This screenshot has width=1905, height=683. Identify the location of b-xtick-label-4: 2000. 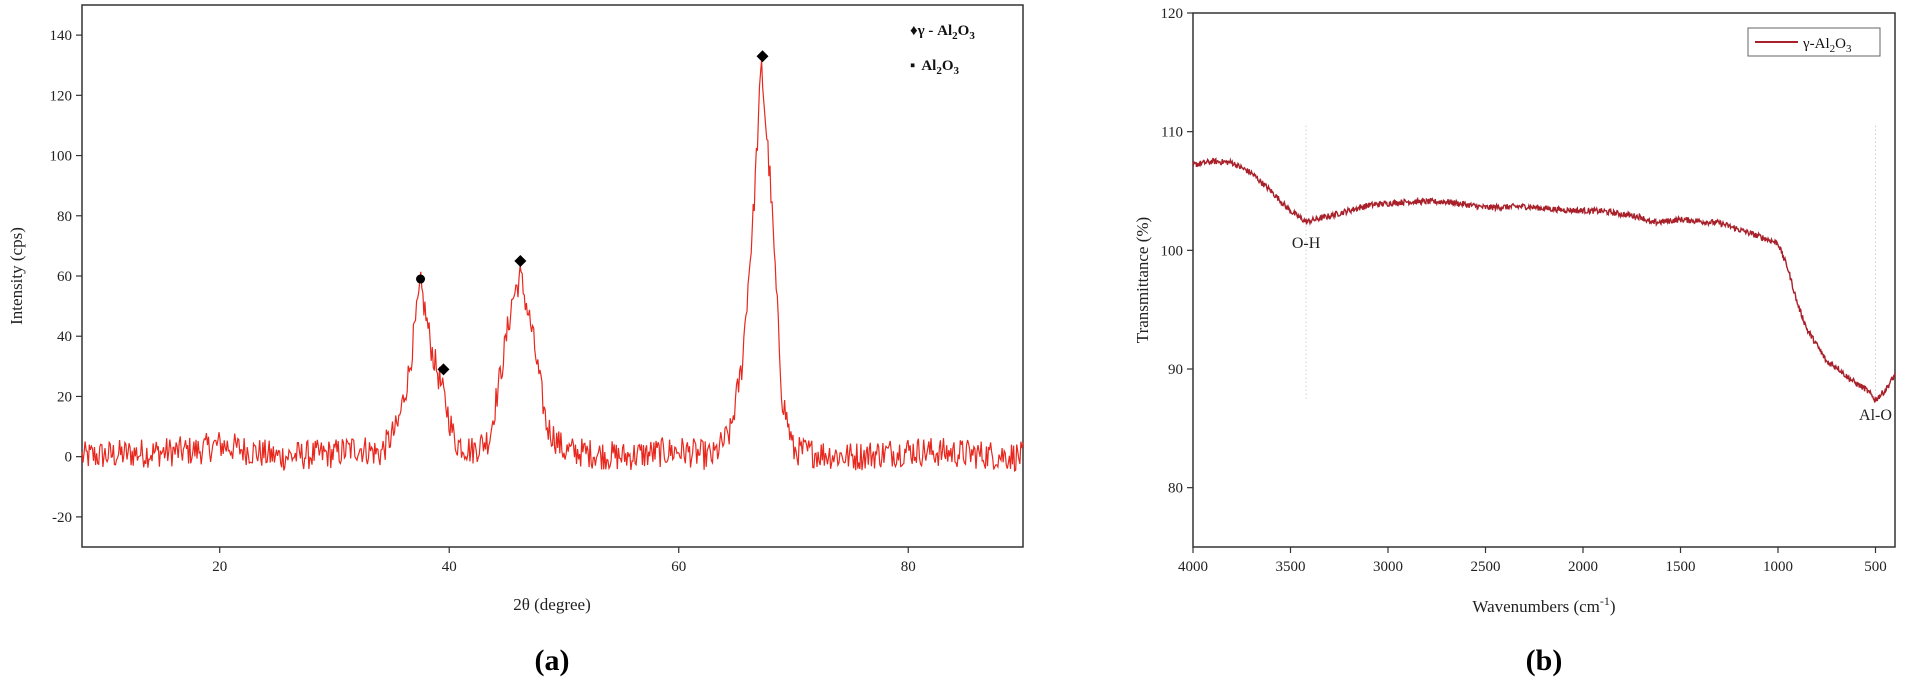
(1583, 567).